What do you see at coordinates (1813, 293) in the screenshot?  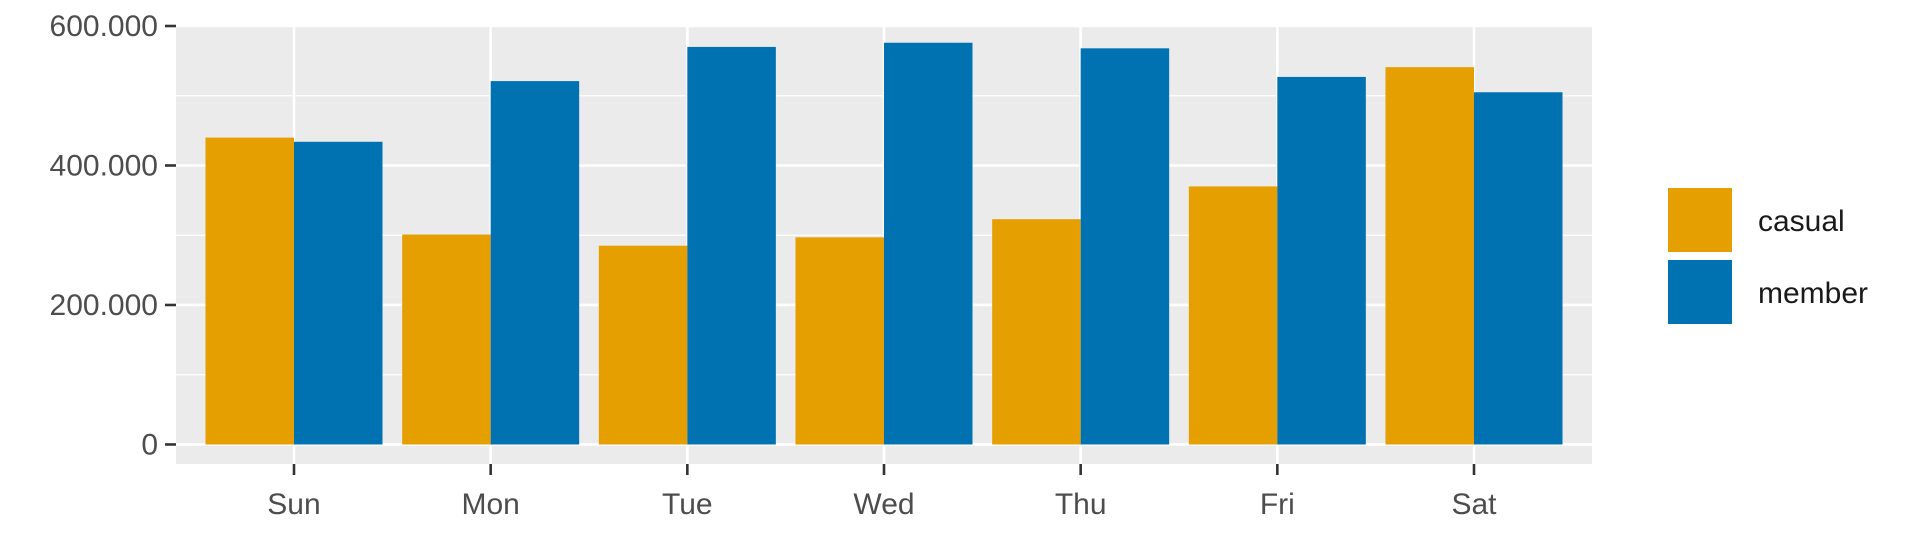 I see `legend-label-member: member` at bounding box center [1813, 293].